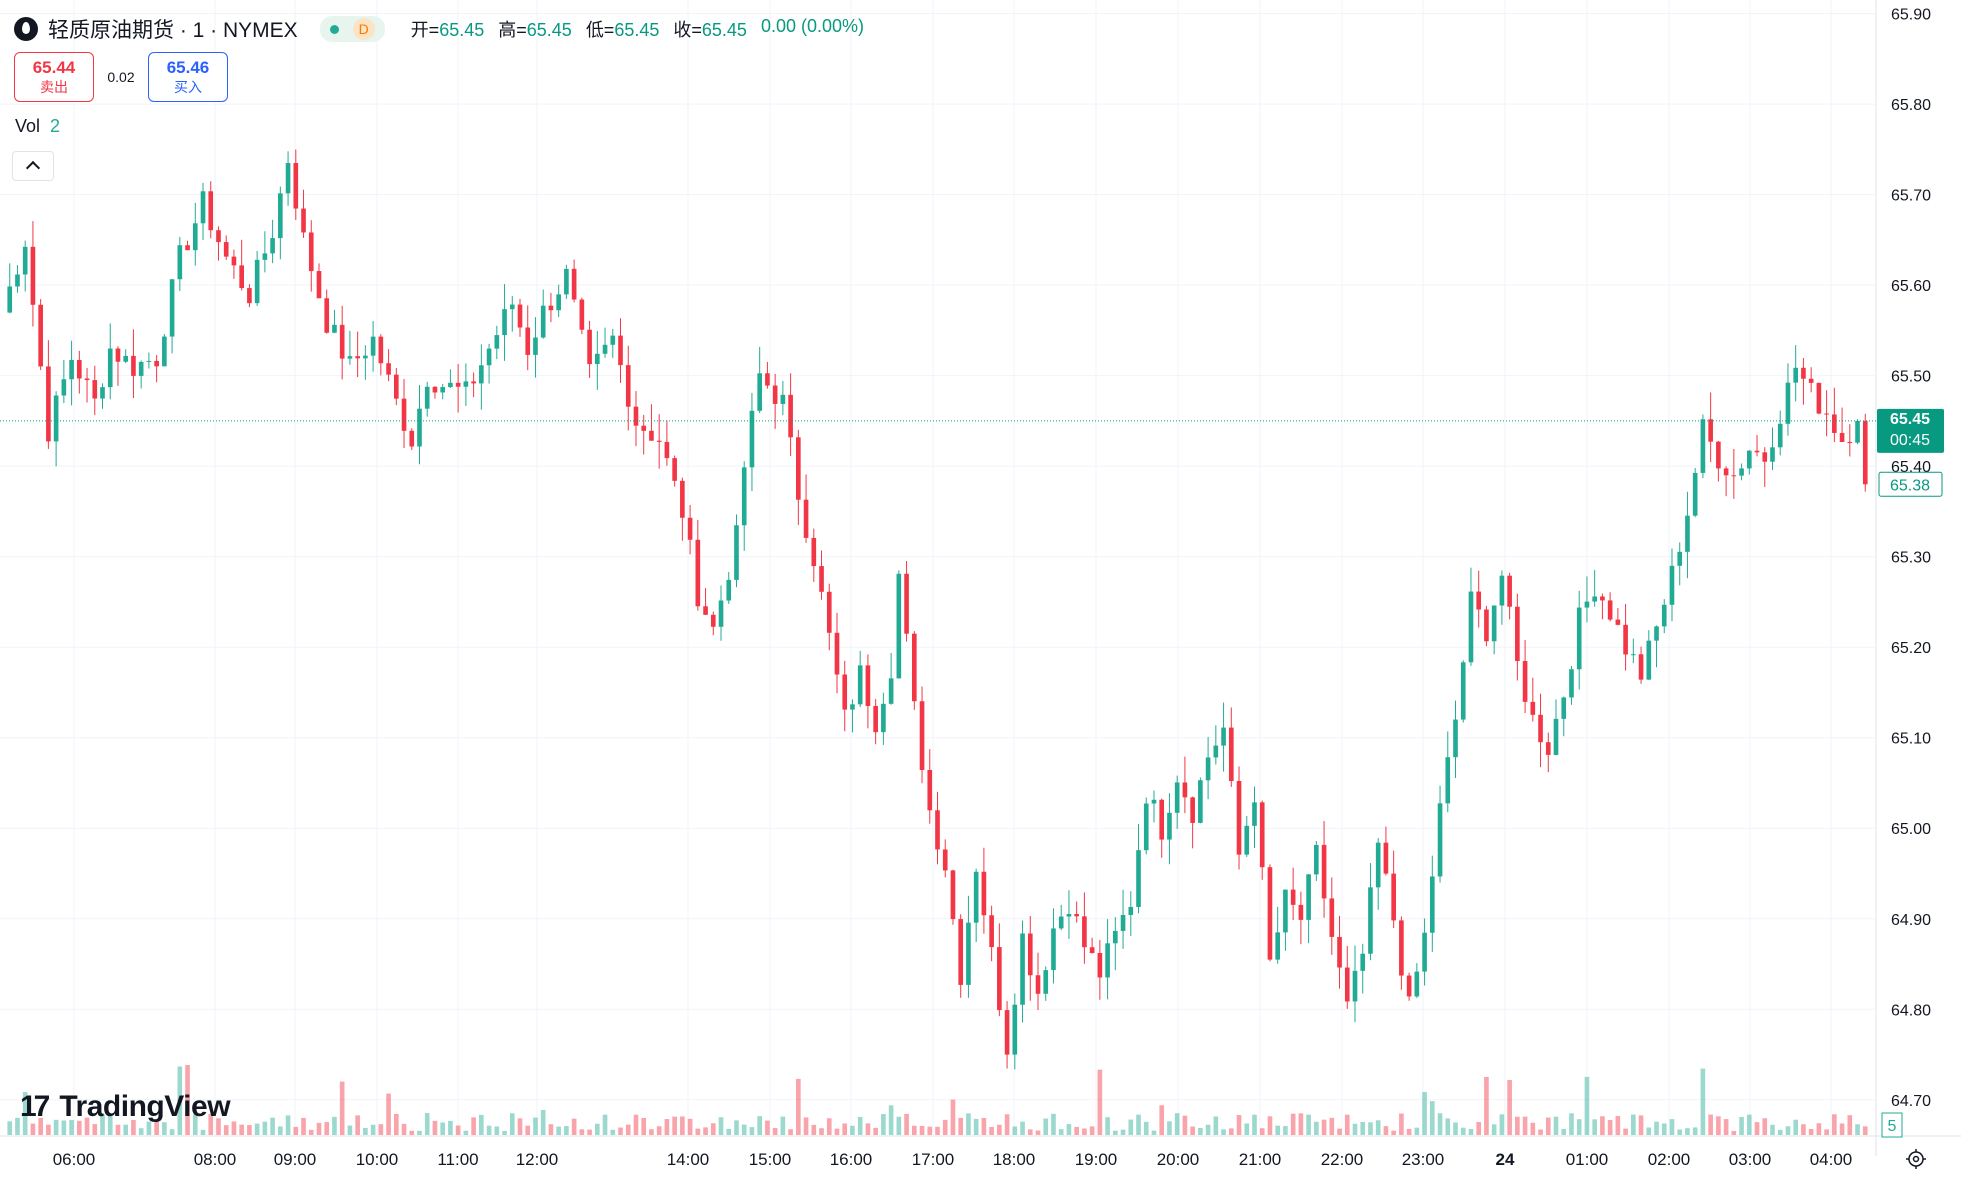  What do you see at coordinates (457, 1159) in the screenshot?
I see `time-tick-label: 11:00` at bounding box center [457, 1159].